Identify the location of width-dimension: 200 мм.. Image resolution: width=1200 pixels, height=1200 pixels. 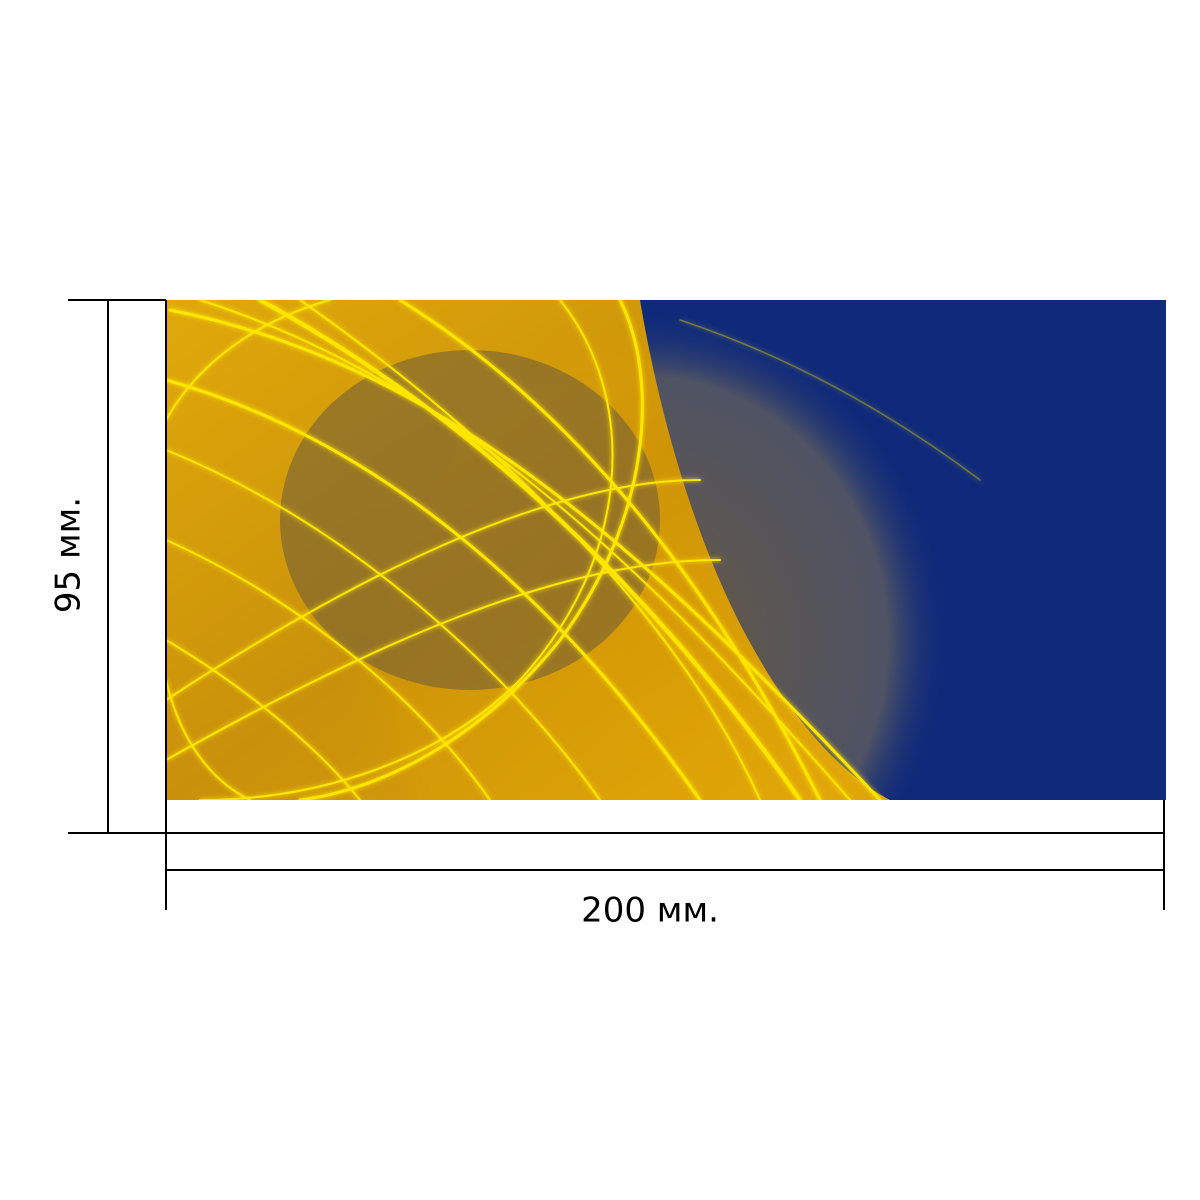
(665, 865).